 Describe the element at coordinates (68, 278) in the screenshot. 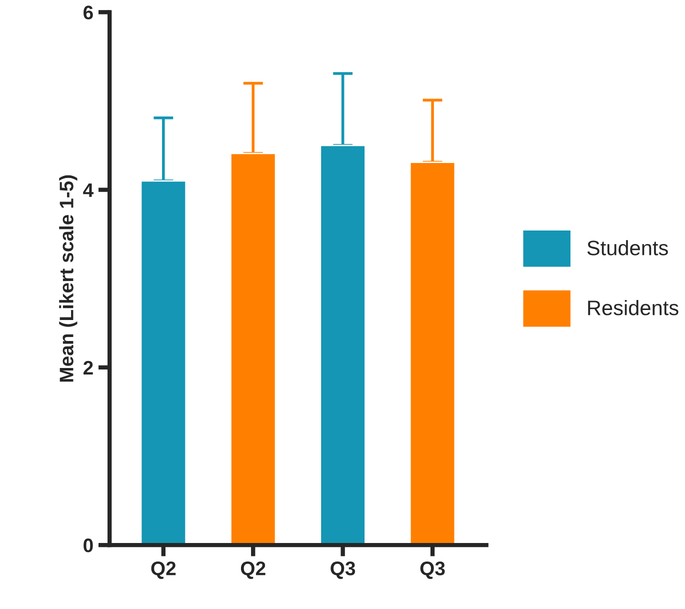

I see `y-axis-title: Mean (Likert scale 1-5)` at that location.